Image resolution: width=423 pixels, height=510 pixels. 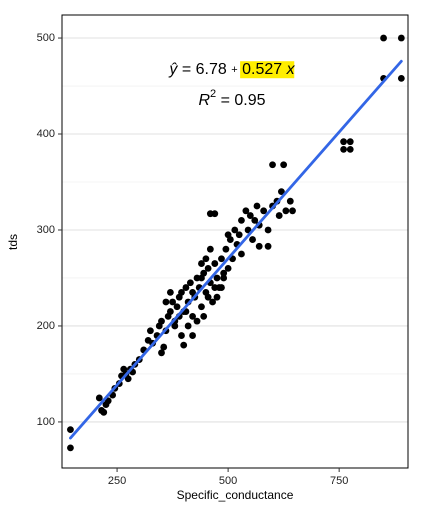 What do you see at coordinates (231, 97) in the screenshot?
I see `r-squared: R2 = 0.95` at bounding box center [231, 97].